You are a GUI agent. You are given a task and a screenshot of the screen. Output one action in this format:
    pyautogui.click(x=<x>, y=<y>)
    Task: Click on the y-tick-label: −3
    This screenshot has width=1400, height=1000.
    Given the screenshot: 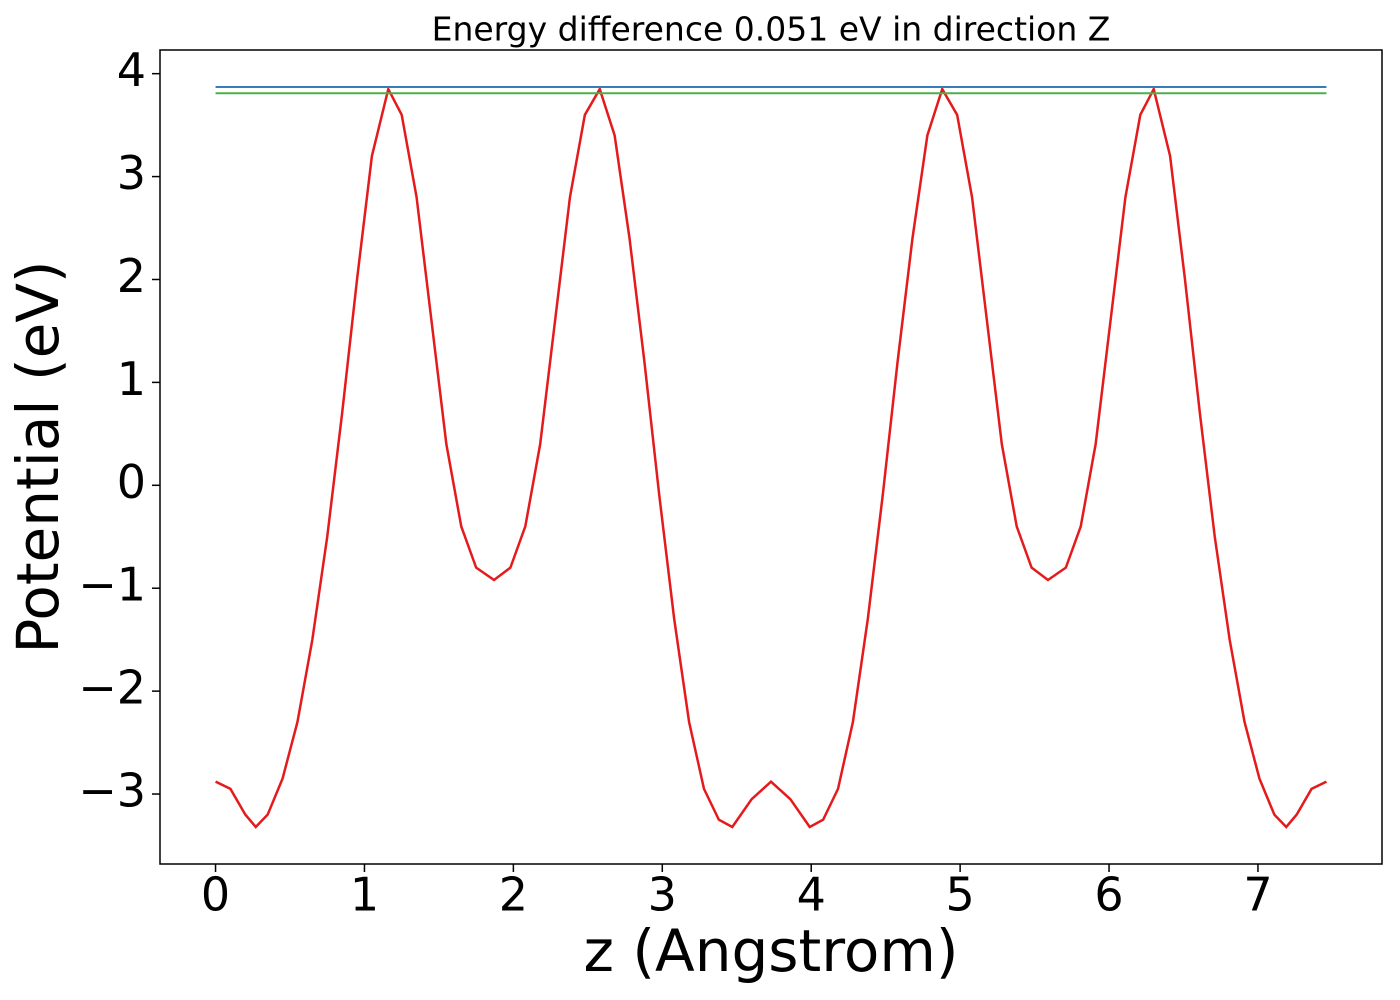 What is the action you would take?
    pyautogui.click(x=112, y=791)
    